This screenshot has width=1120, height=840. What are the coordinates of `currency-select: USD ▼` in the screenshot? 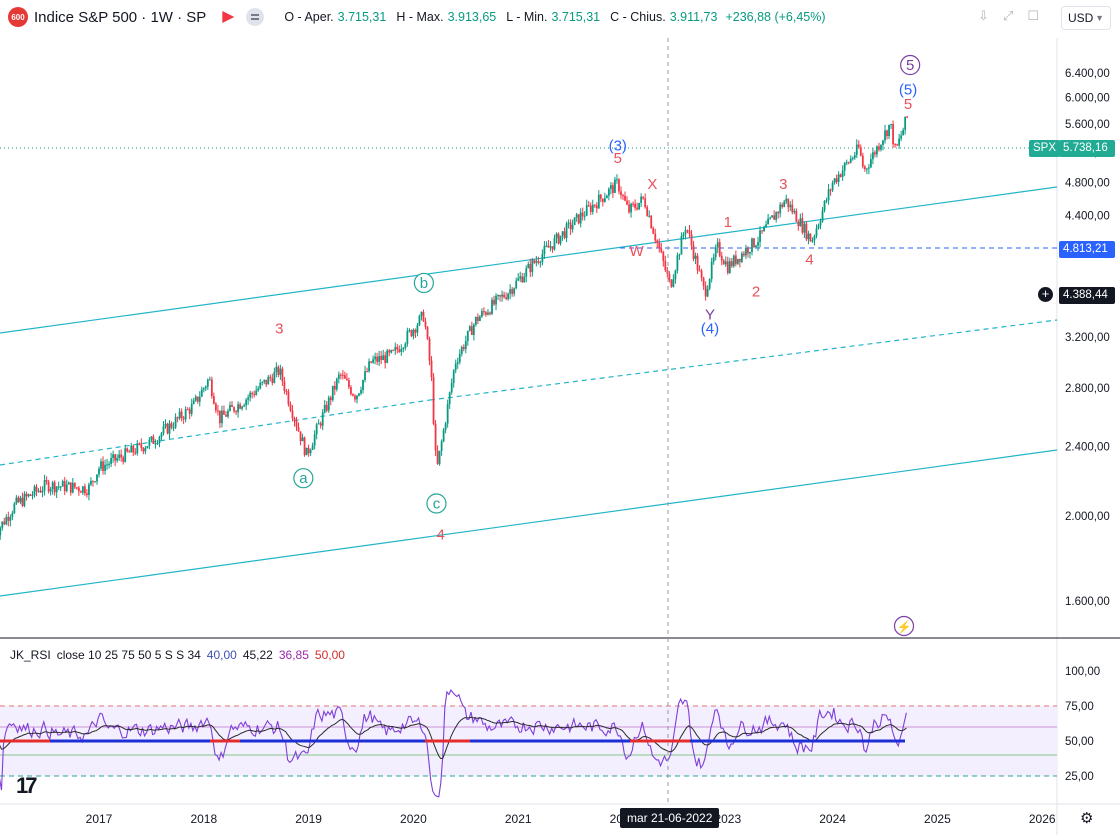 It's located at (1086, 18).